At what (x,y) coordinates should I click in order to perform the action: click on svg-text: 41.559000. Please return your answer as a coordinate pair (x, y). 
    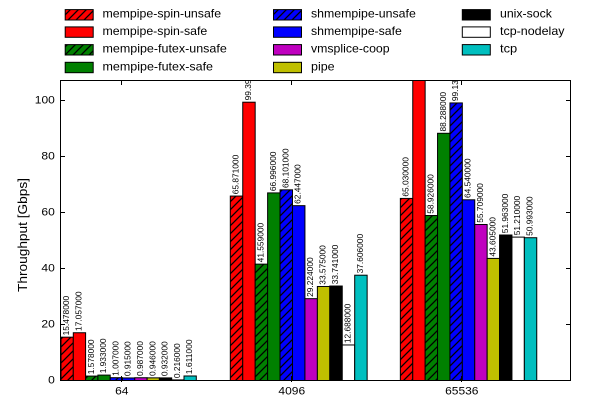
    Looking at the image, I should click on (260, 242).